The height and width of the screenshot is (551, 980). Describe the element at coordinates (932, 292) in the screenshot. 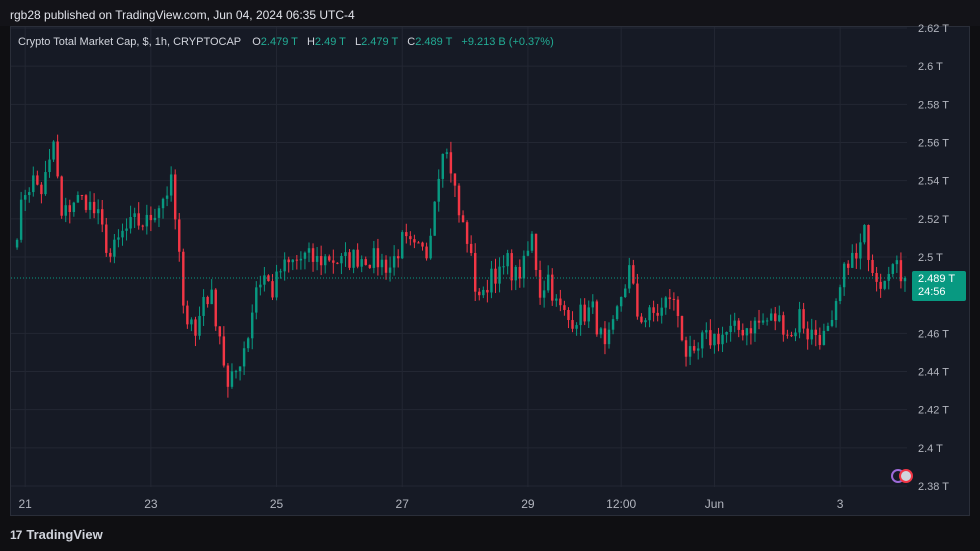

I see `bar-countdown: 24:56` at that location.